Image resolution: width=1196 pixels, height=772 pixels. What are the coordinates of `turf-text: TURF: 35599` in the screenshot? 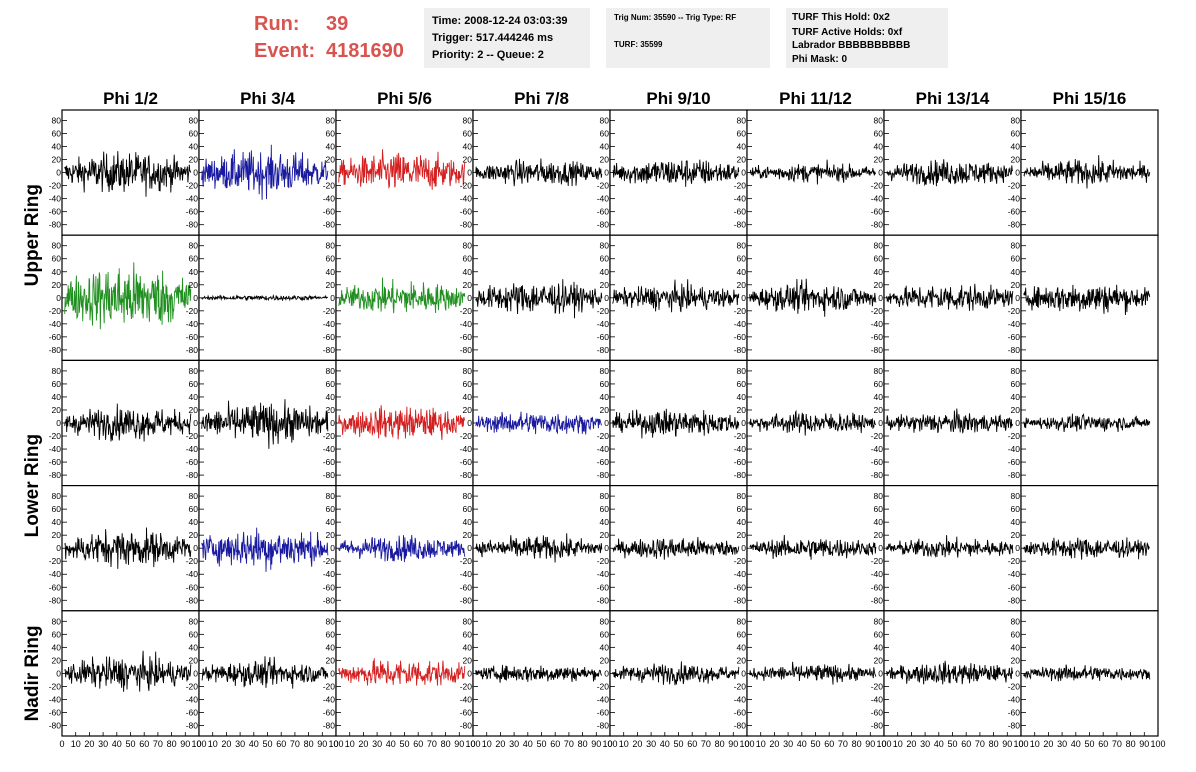 It's located at (638, 44).